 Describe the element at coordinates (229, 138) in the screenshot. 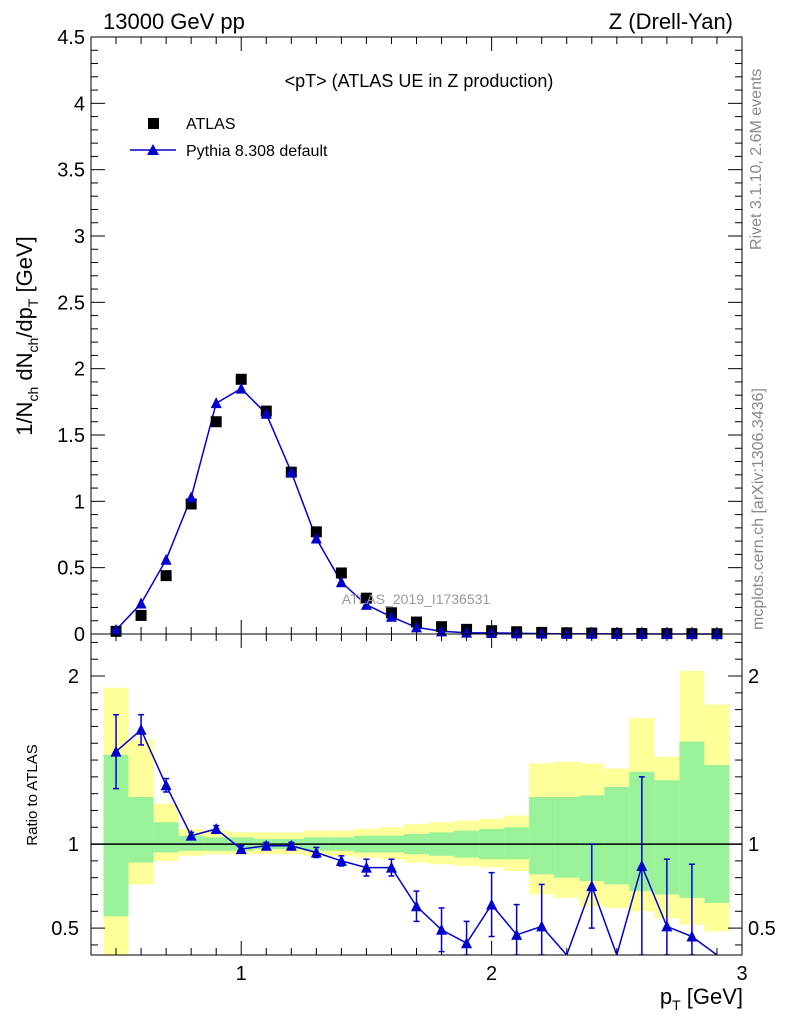

I see `legend: ATLAS Pythia 8.308 default` at that location.